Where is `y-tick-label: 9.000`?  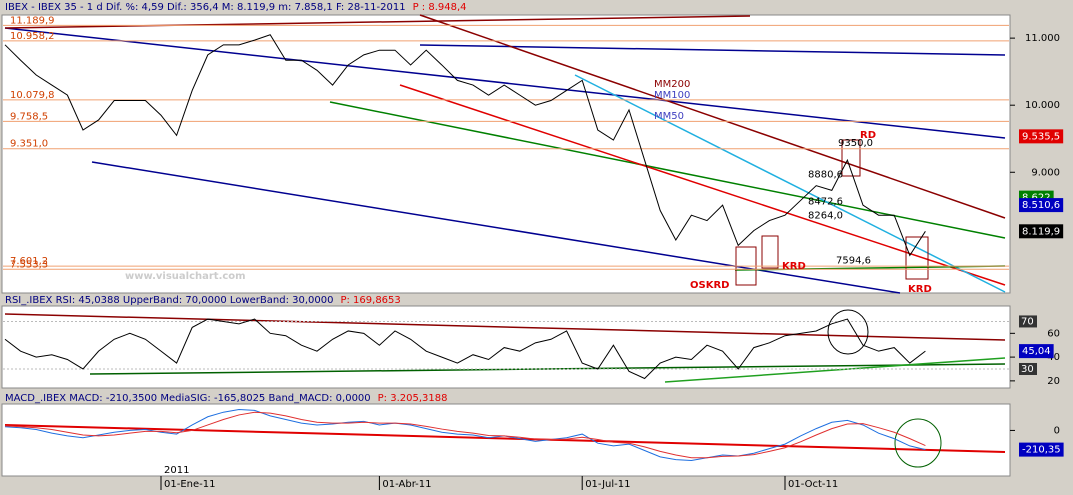
y-tick-label: 9.000 is located at coordinates (1045, 172).